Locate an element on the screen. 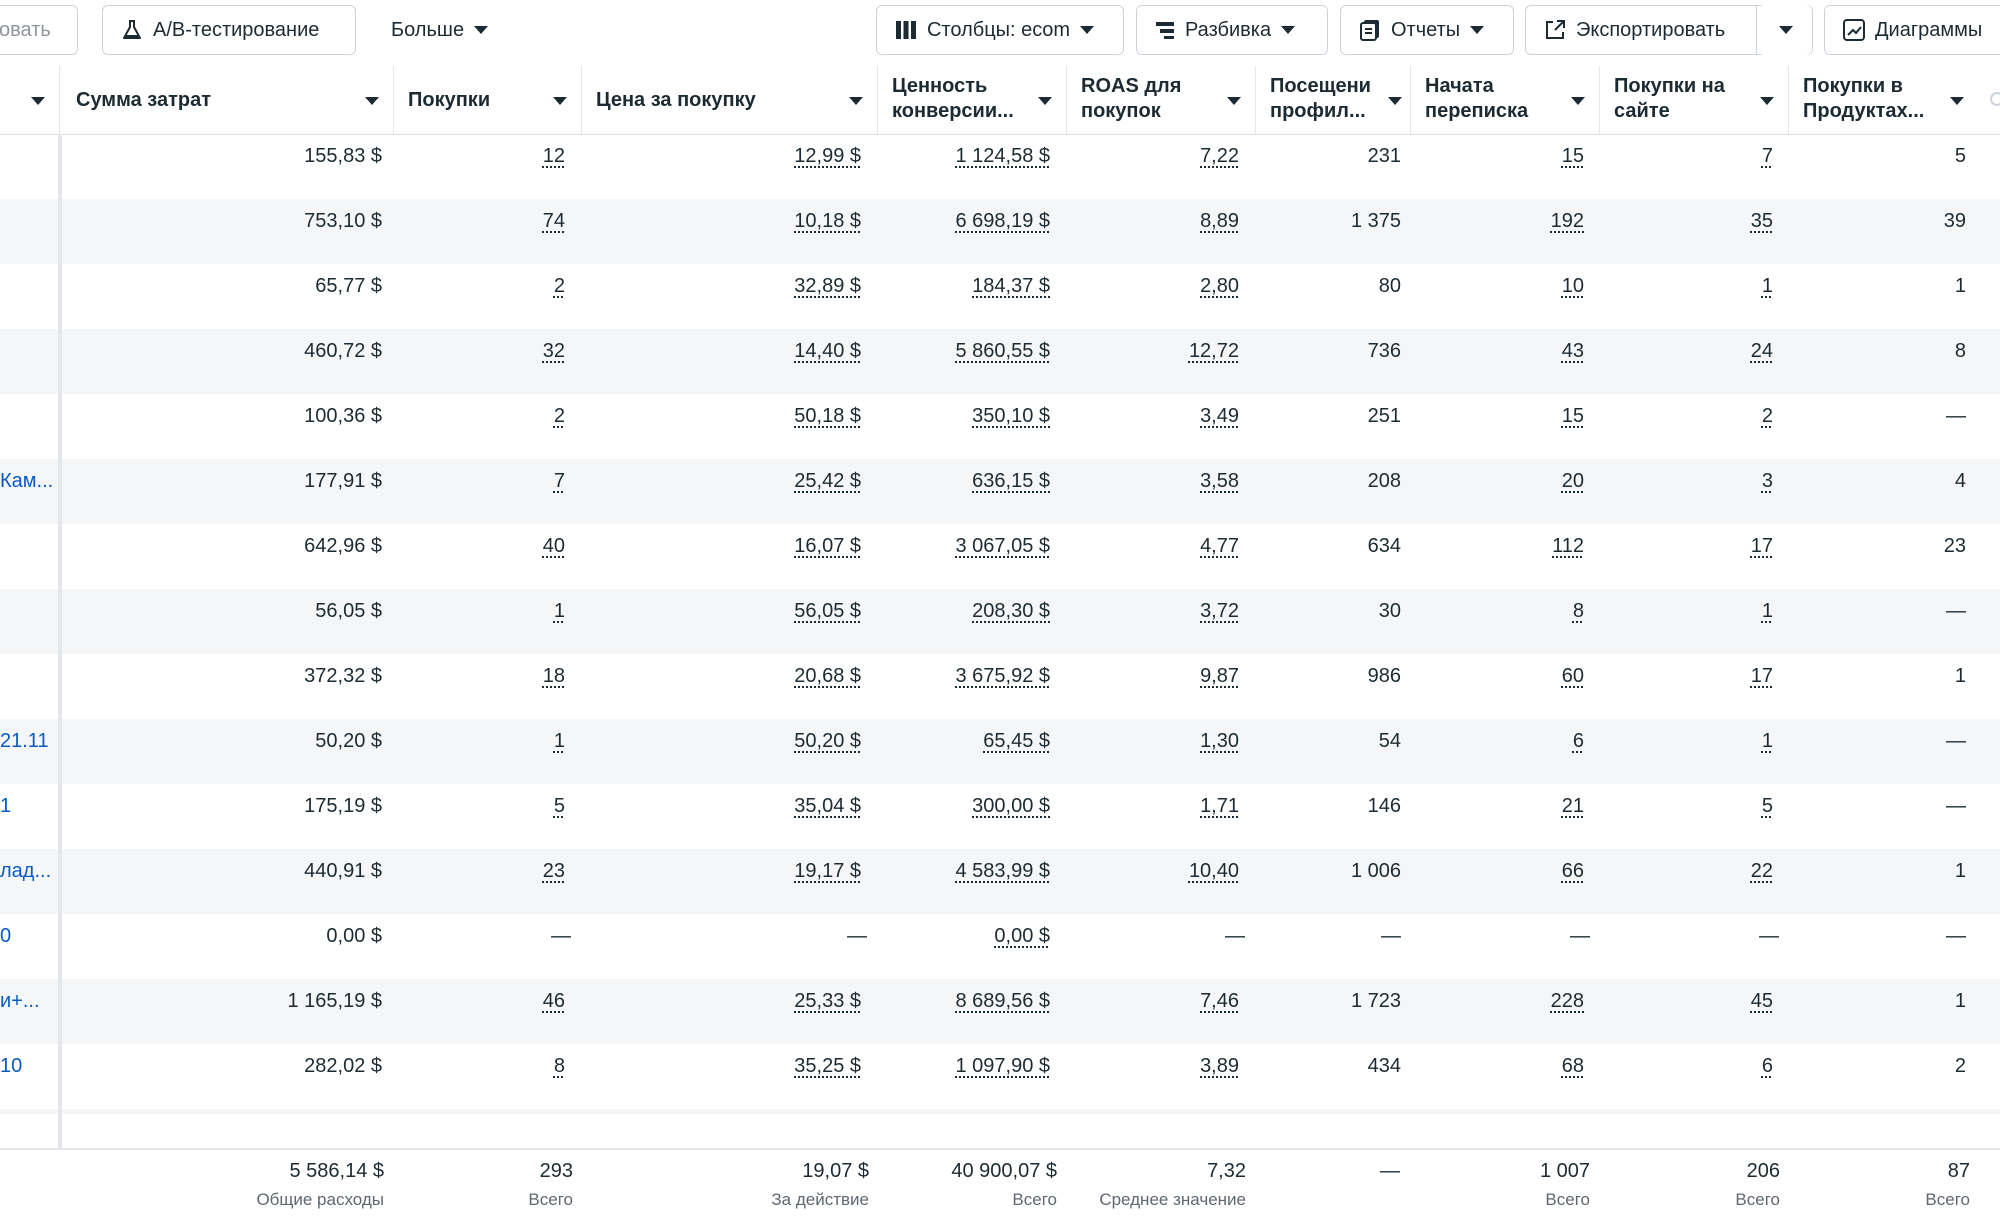 The height and width of the screenshot is (1221, 2000). column-header-spend: Сумма затрат is located at coordinates (228, 100).